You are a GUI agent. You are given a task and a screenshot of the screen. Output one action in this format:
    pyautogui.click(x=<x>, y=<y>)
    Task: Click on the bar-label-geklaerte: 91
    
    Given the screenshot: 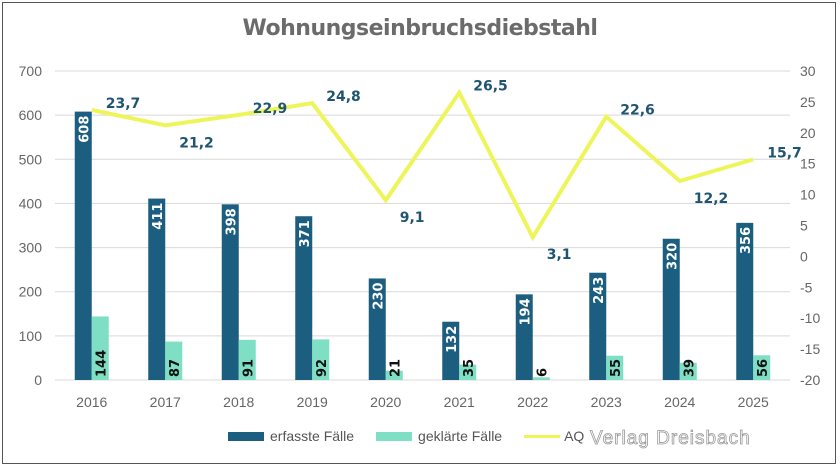 What is the action you would take?
    pyautogui.click(x=248, y=368)
    